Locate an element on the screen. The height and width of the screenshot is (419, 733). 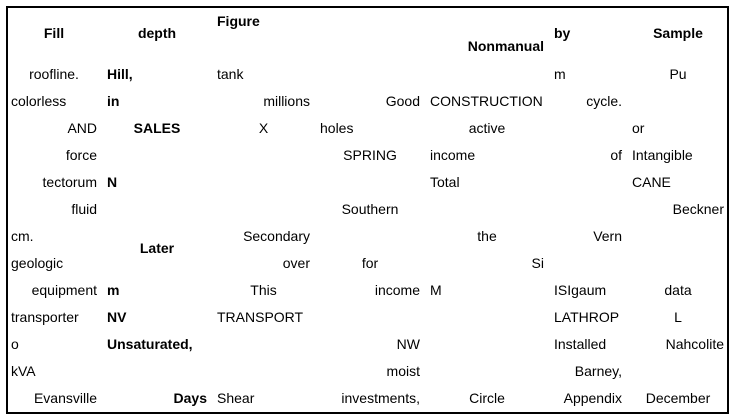
table-row: equipment m This income M ISIgaum data is located at coordinates (367, 289).